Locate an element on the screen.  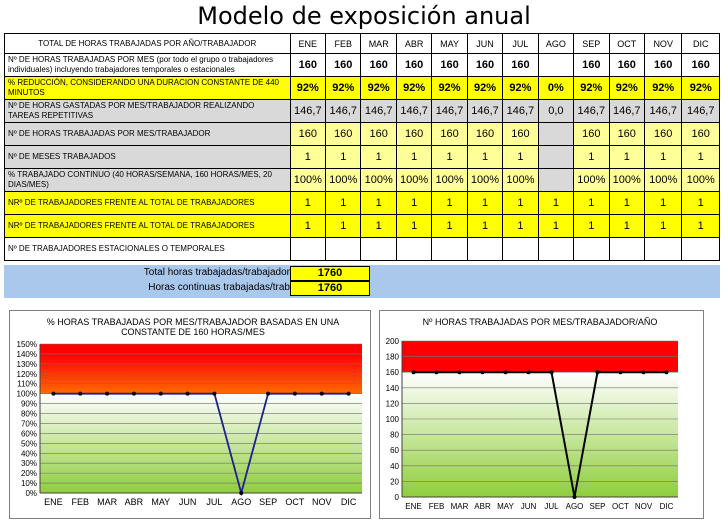
x-tick-label: OCT is located at coordinates (295, 502).